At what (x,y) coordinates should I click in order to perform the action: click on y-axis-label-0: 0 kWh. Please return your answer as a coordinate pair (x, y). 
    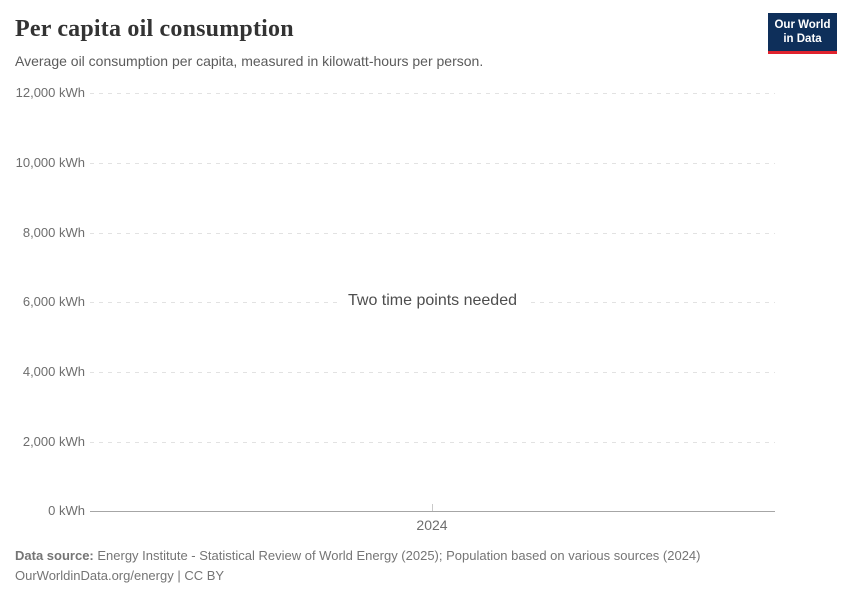
    Looking at the image, I should click on (66, 510).